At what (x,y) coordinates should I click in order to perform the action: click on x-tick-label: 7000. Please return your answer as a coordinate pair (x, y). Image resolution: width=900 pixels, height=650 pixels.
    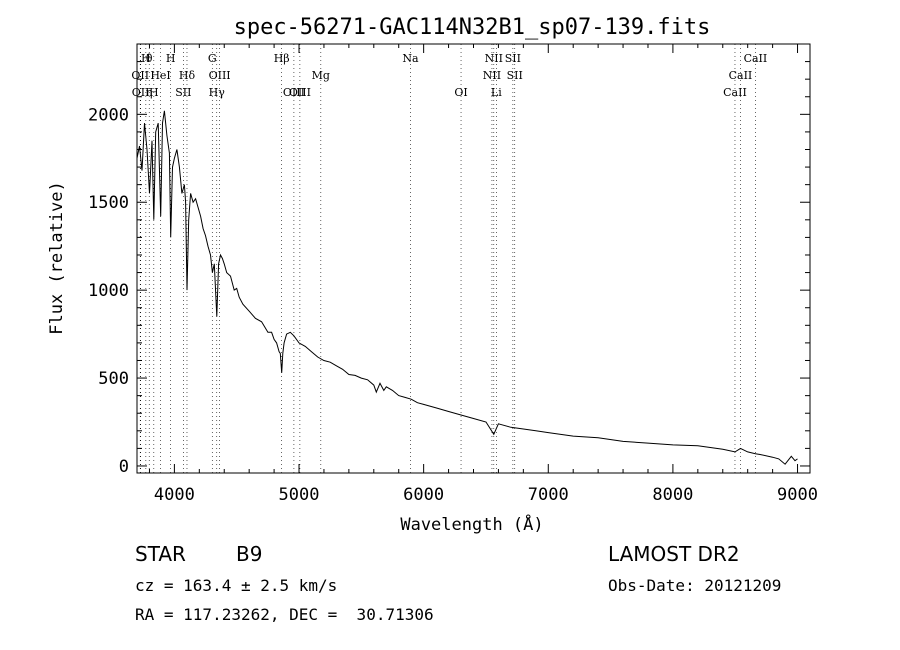
    Looking at the image, I should click on (548, 495).